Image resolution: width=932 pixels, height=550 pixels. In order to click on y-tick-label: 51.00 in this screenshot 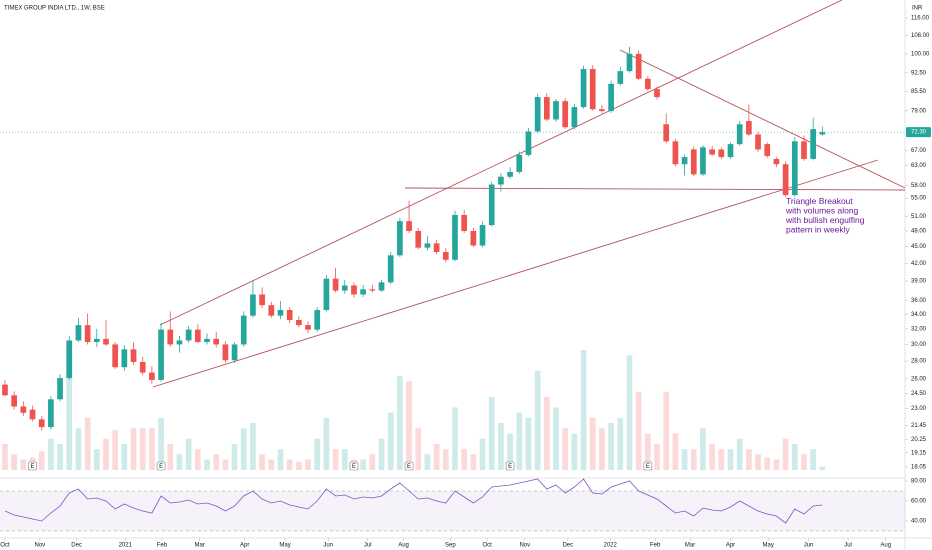, I will do `click(919, 217)`.